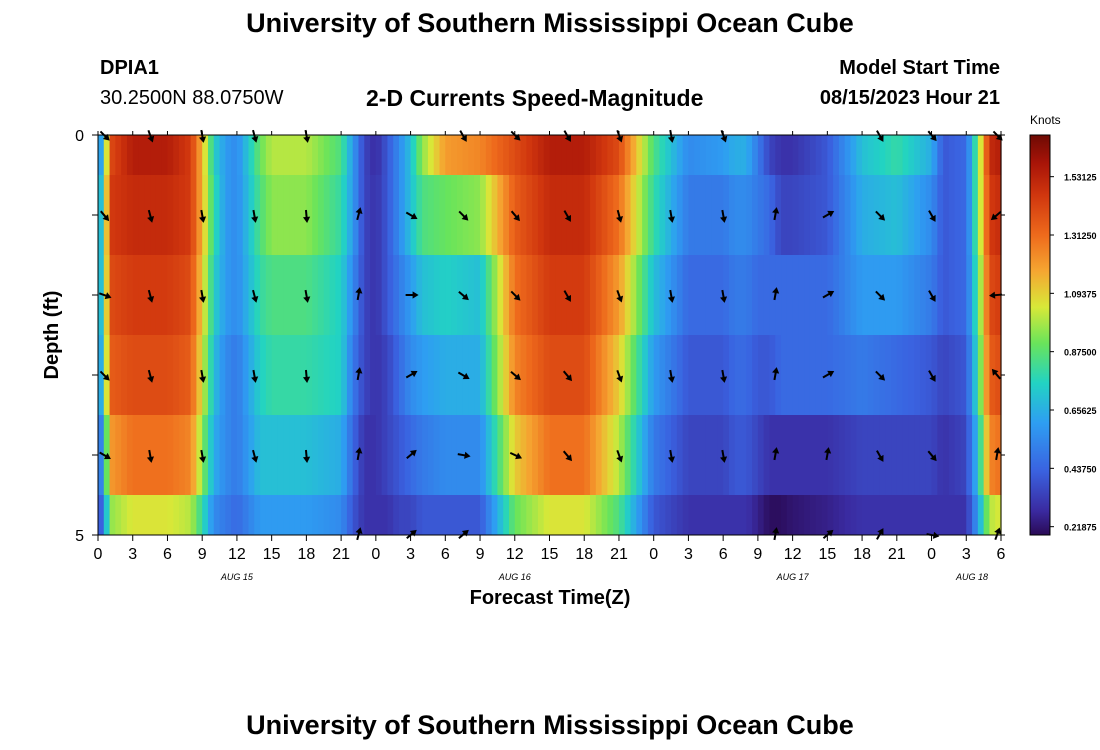 The image size is (1100, 750). I want to click on x-tick-label: 9, so click(202, 554).